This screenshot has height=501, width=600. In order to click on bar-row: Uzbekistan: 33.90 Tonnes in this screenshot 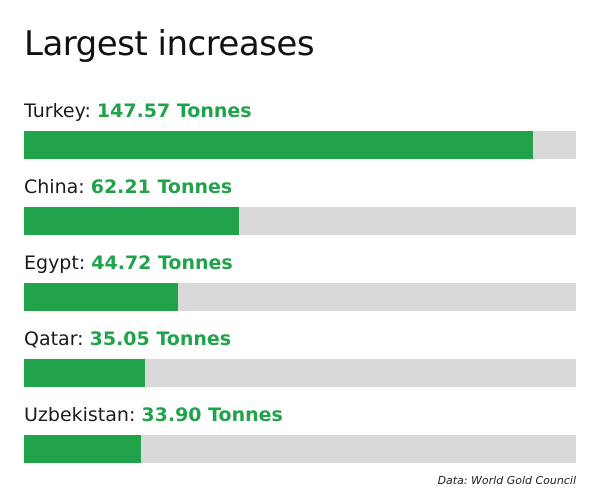, I will do `click(300, 440)`.